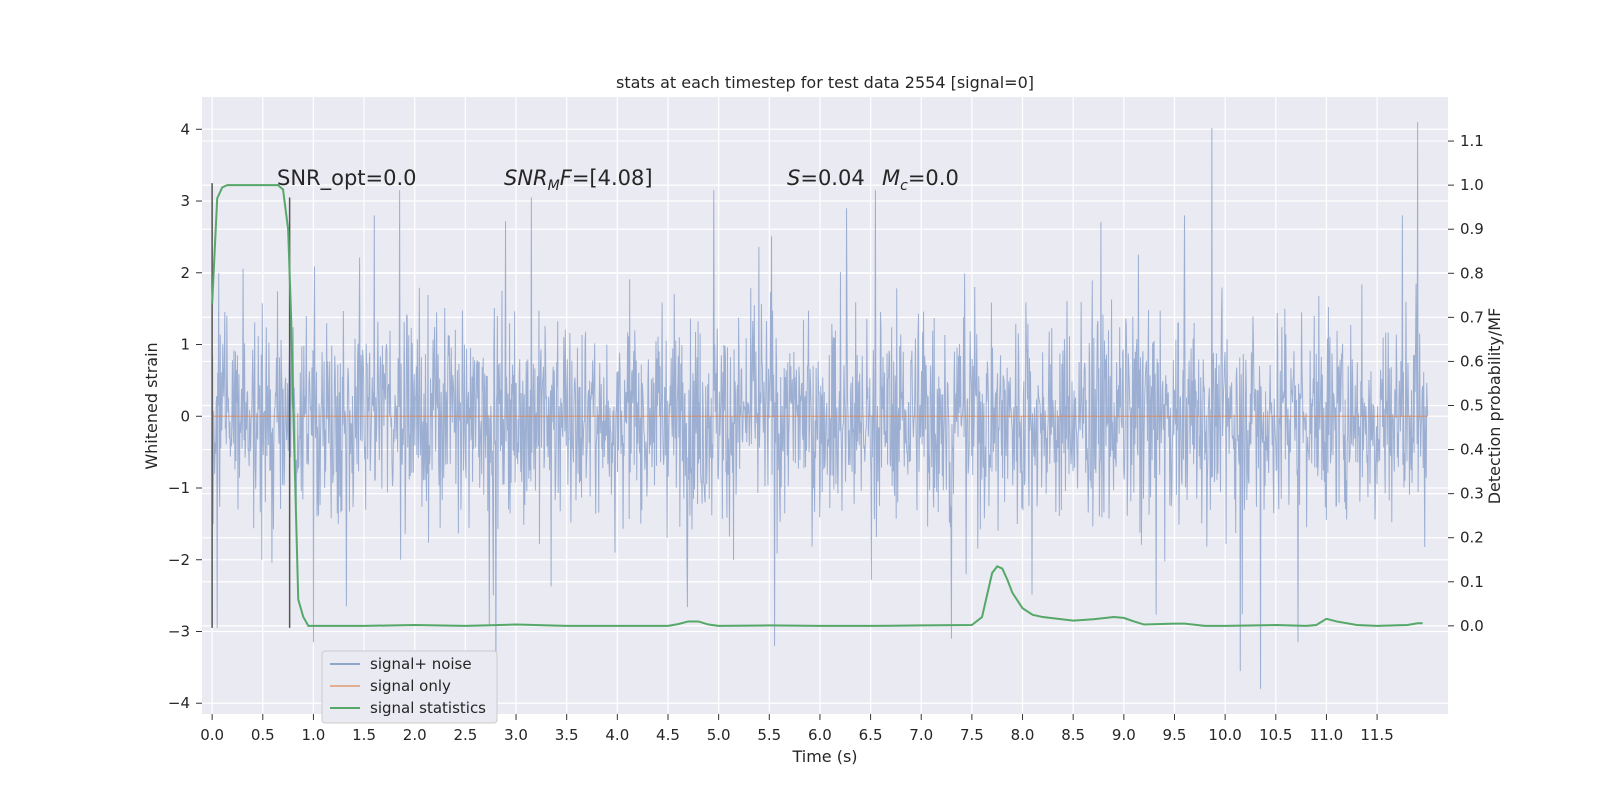 The width and height of the screenshot is (1600, 800). I want to click on y-tick-label: −2, so click(179, 560).